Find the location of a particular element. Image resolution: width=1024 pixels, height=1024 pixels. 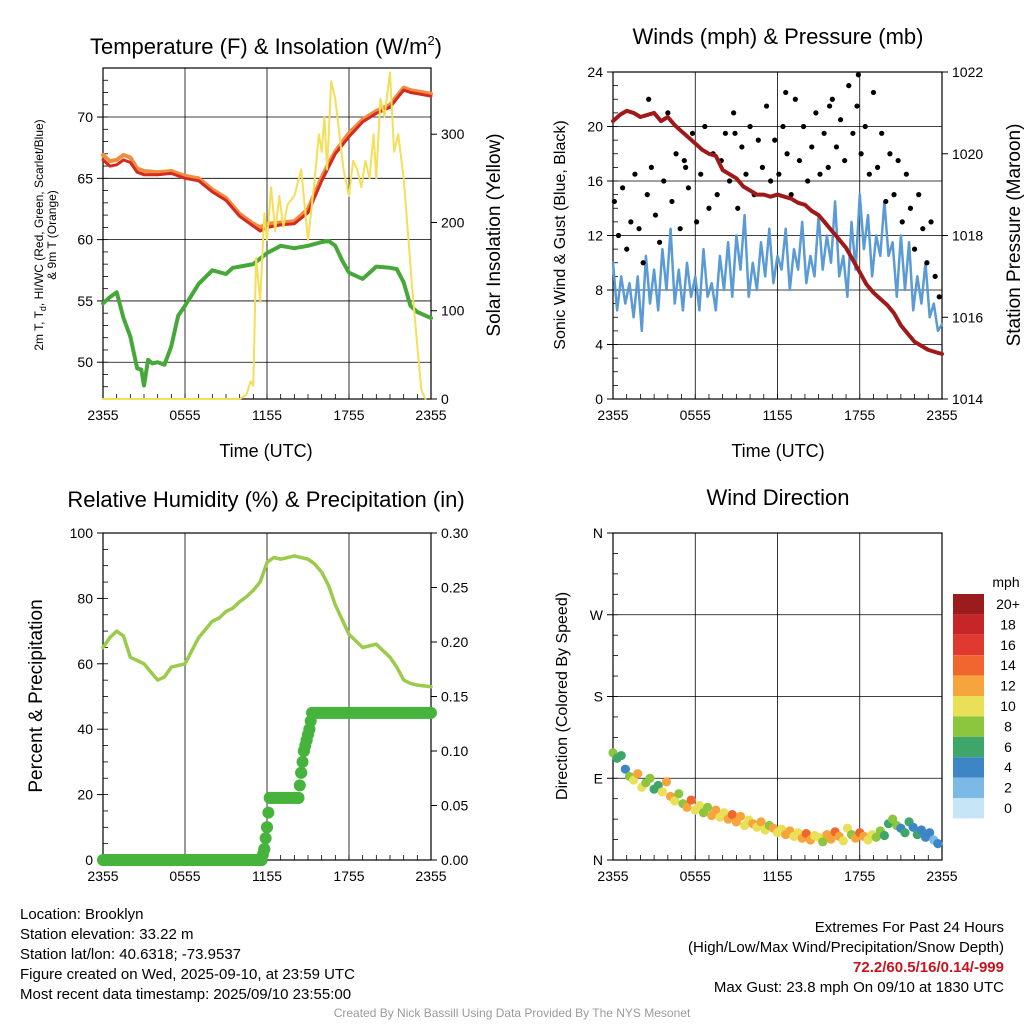

winds-xtick-label: 1155 is located at coordinates (777, 415).